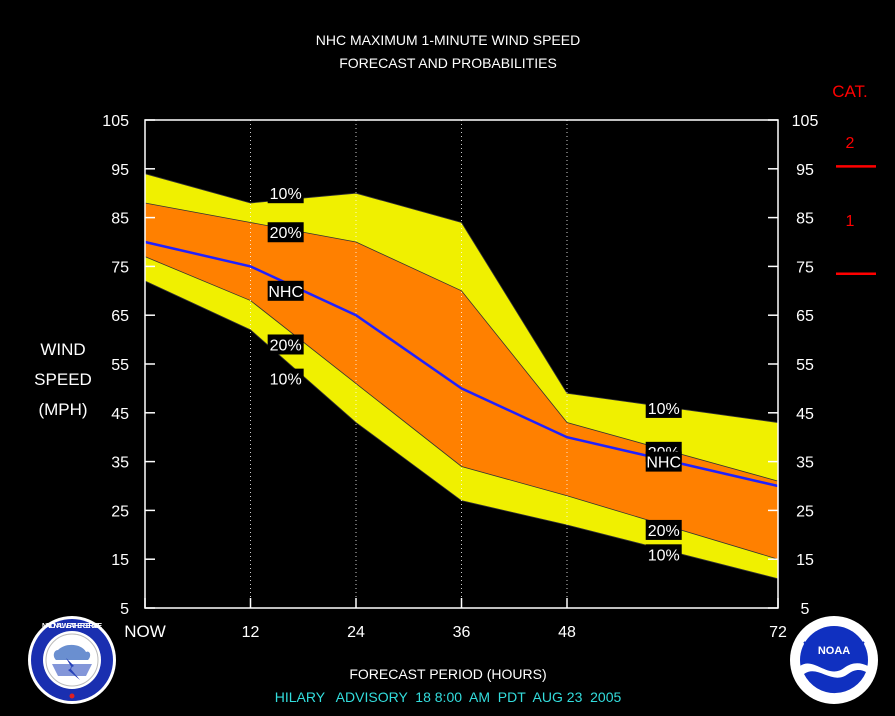 This screenshot has height=716, width=895. Describe the element at coordinates (145, 631) in the screenshot. I see `x-tick-label-0: NOW` at that location.